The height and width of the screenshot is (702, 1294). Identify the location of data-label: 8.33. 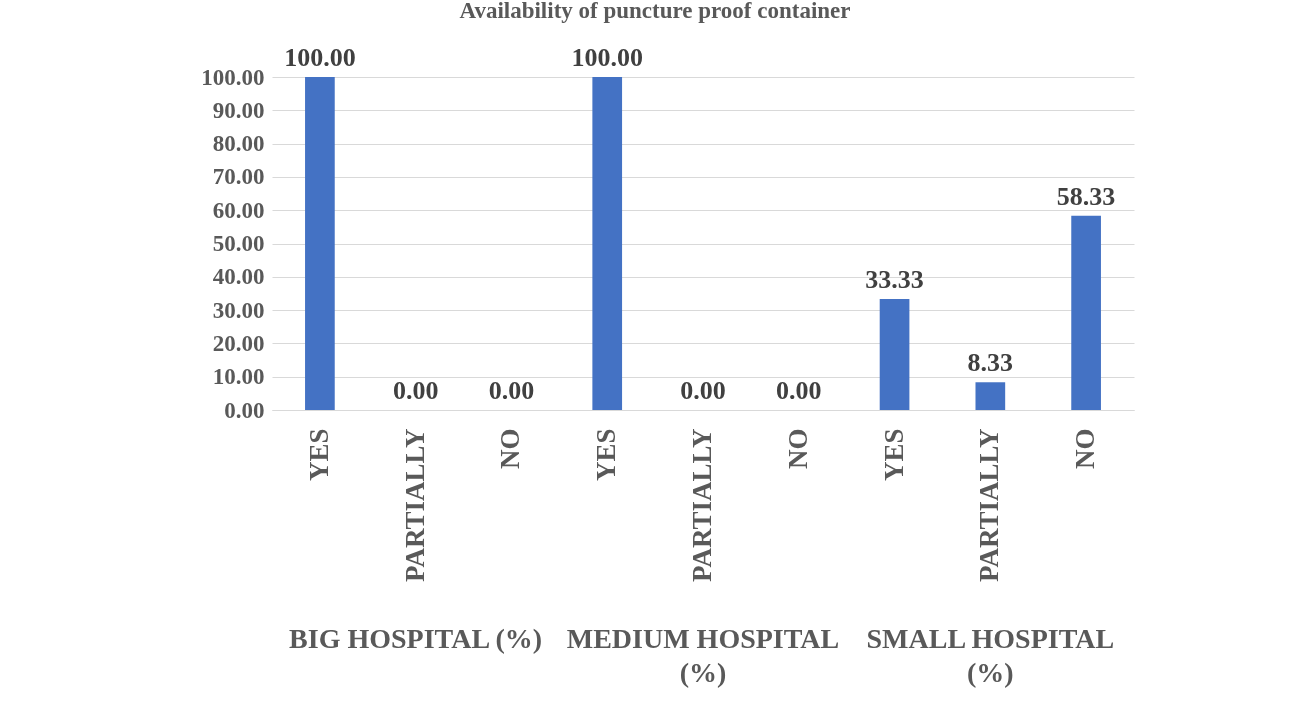
(990, 363).